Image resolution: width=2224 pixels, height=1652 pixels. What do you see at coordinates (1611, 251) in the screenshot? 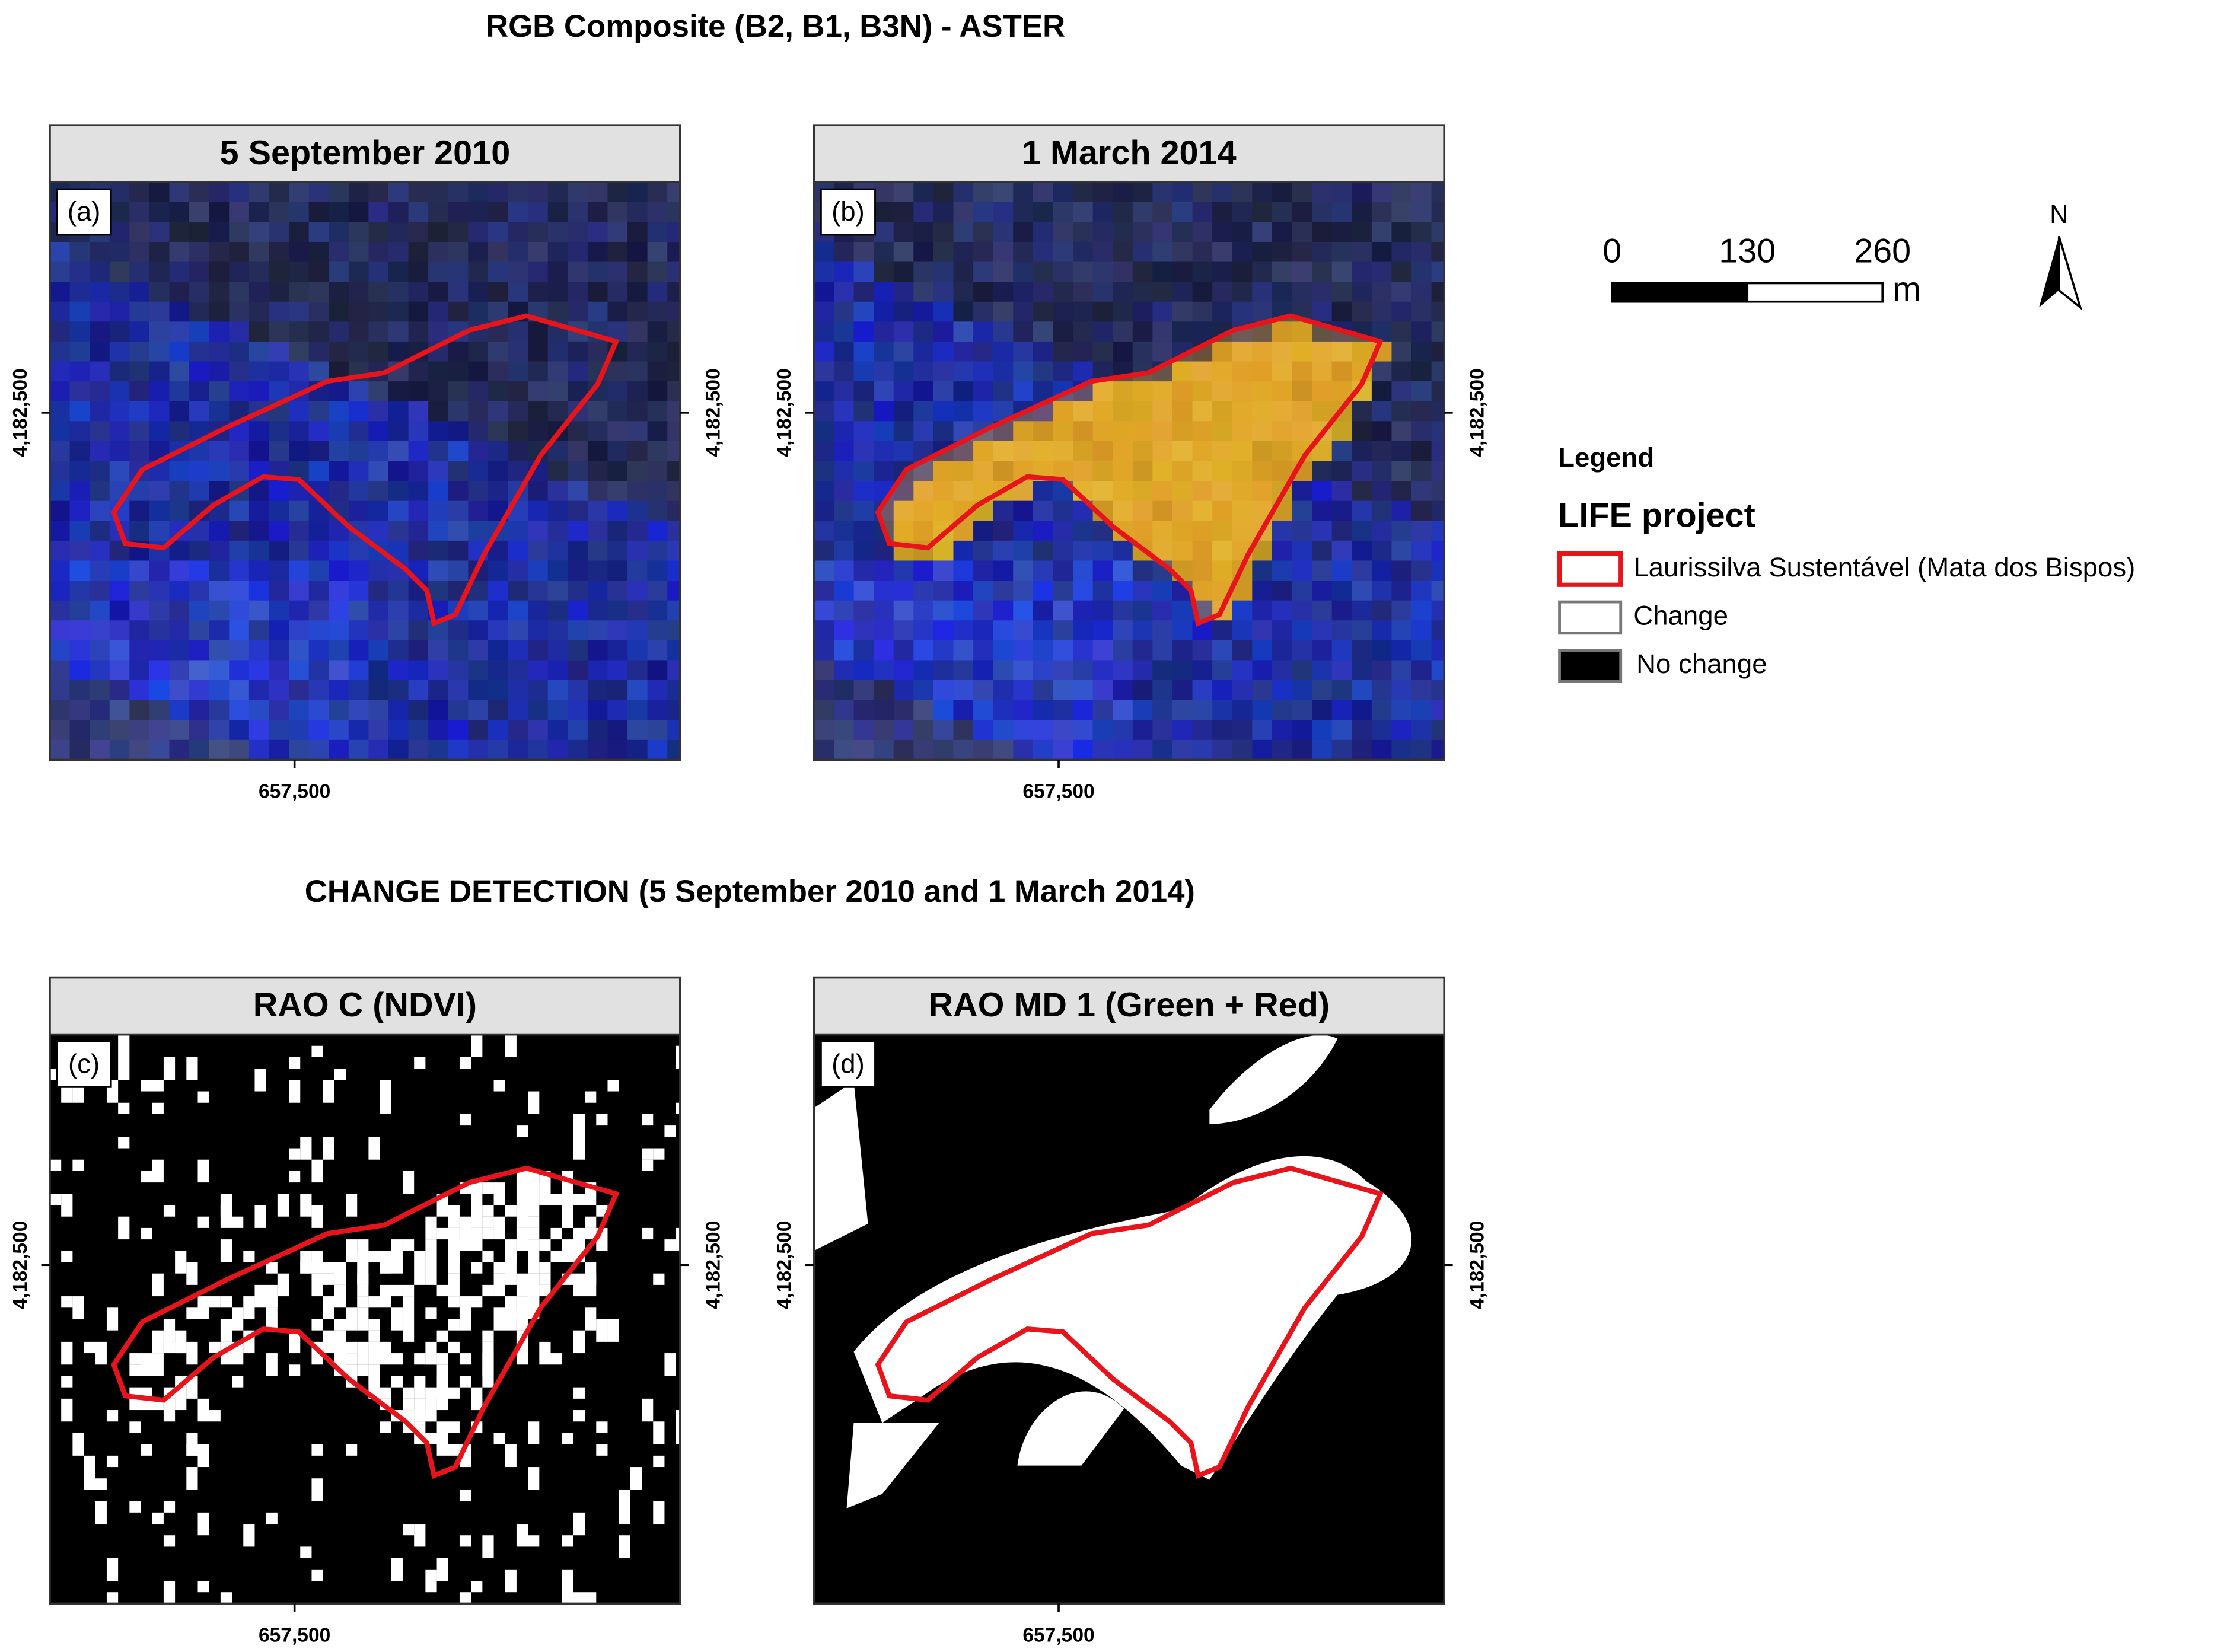
I see `scale-tick-label: 0` at bounding box center [1611, 251].